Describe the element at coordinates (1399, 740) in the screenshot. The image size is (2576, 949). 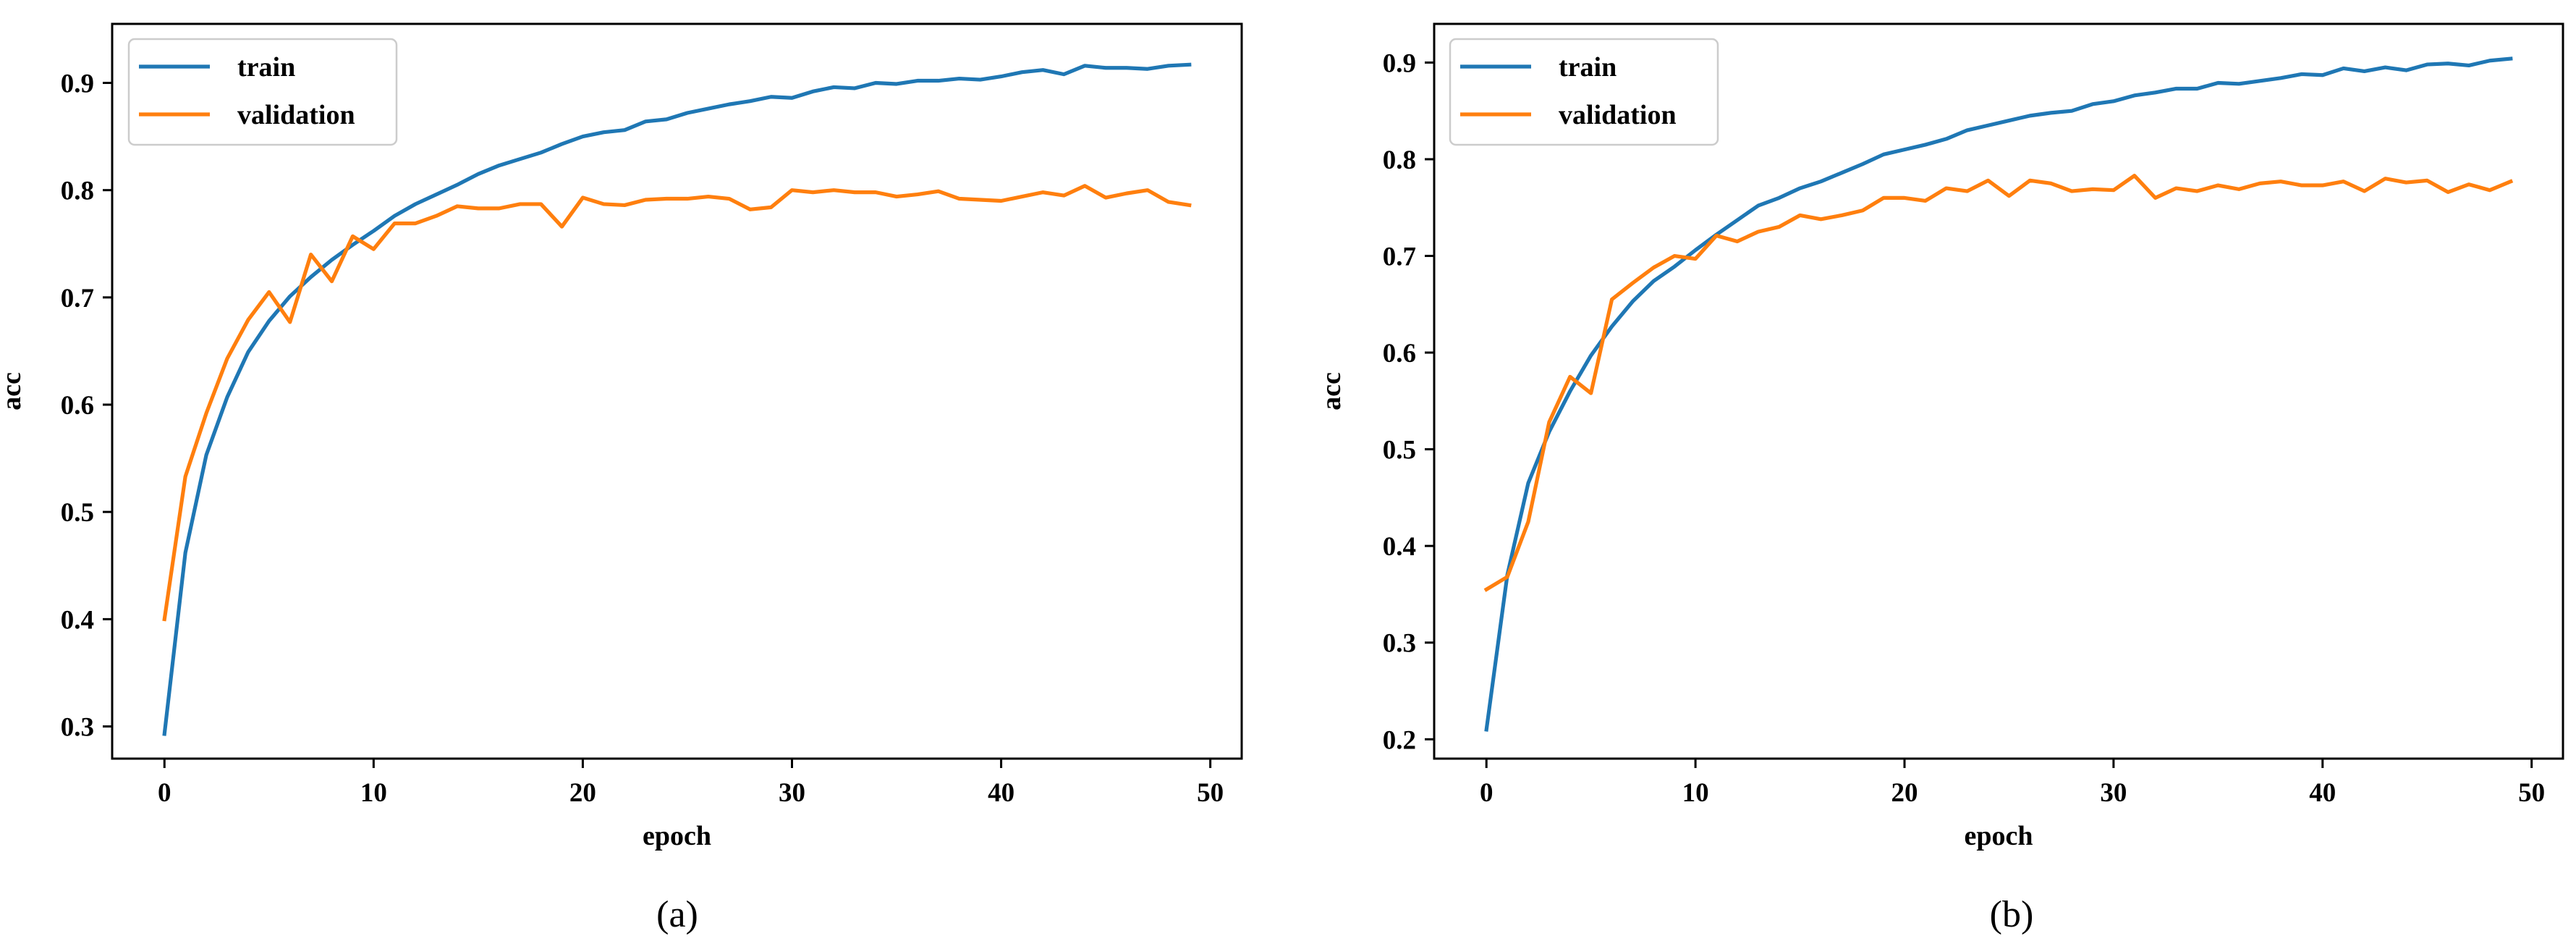
I see `y-tick-label: 0.2` at that location.